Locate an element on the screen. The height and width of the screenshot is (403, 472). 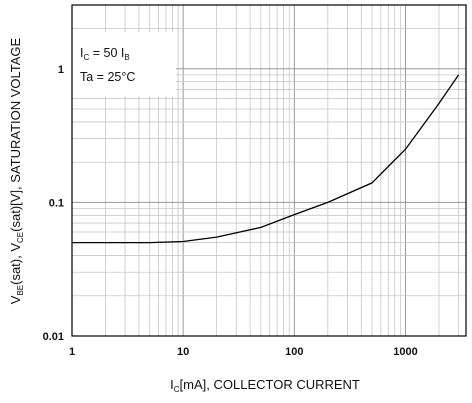
y-tick-labels: 0.01 0.1 1 is located at coordinates (53, 203).